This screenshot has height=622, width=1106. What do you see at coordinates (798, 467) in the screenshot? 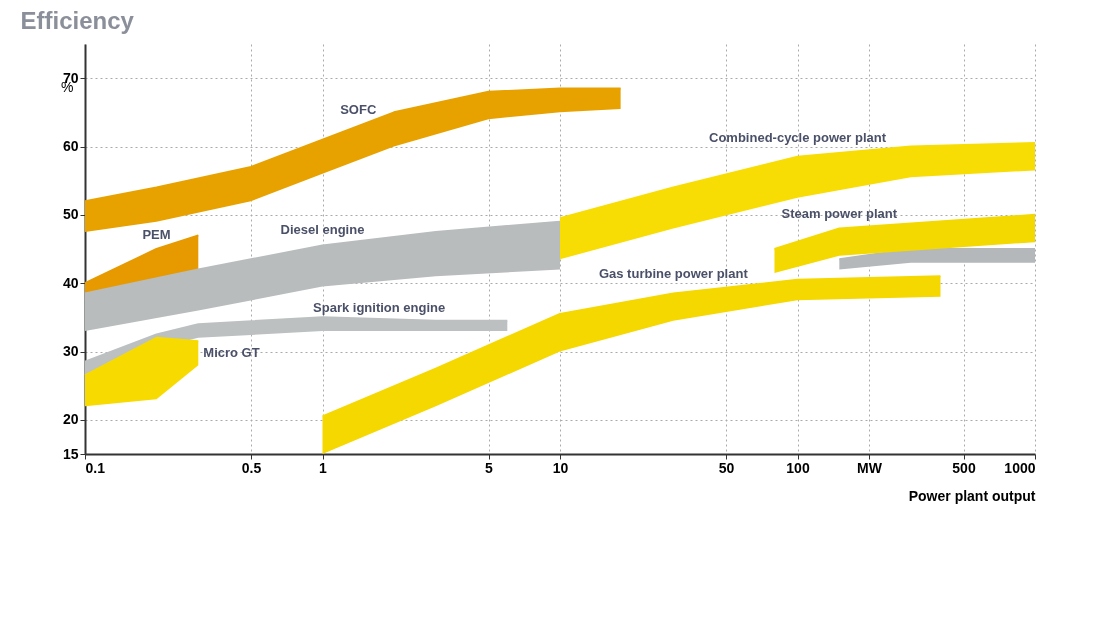
I see `x-tick-label: 100` at bounding box center [798, 467].